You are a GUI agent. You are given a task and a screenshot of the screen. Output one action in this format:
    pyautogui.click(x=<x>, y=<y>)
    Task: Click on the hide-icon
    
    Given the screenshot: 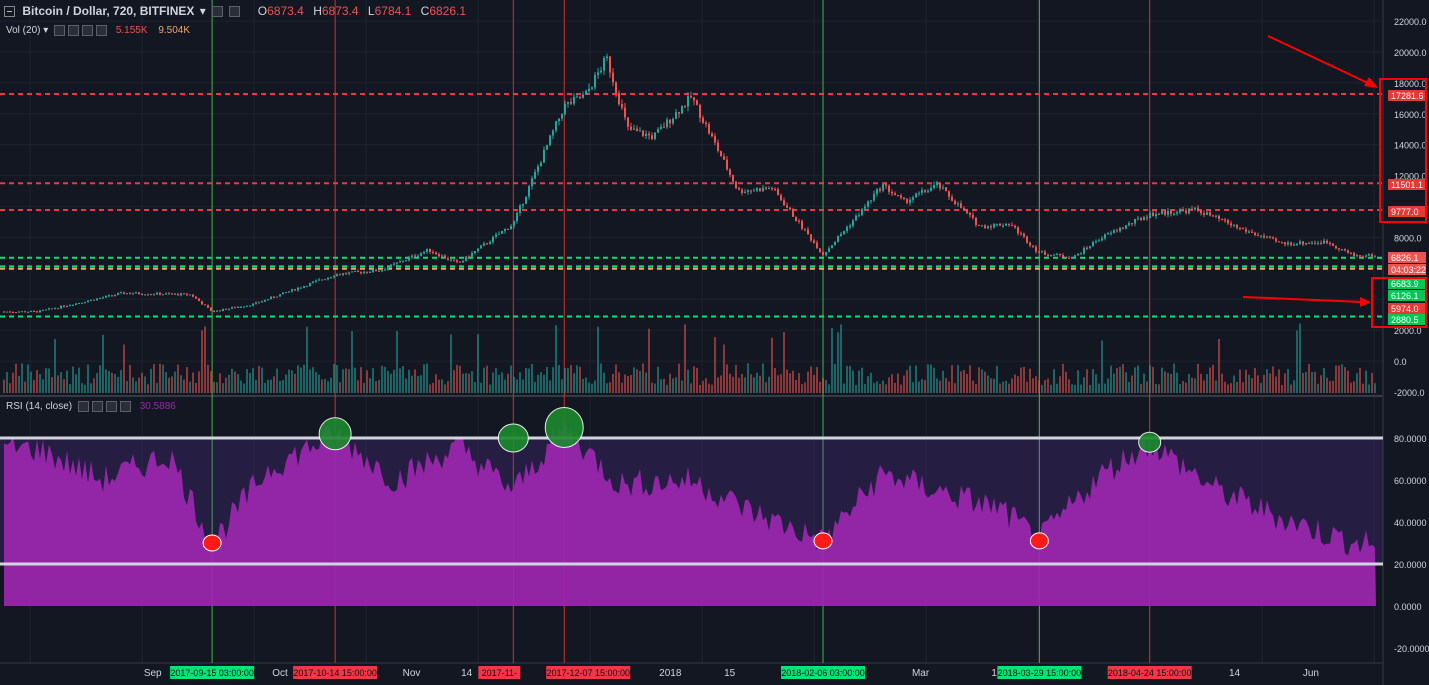 What is the action you would take?
    pyautogui.click(x=235, y=12)
    